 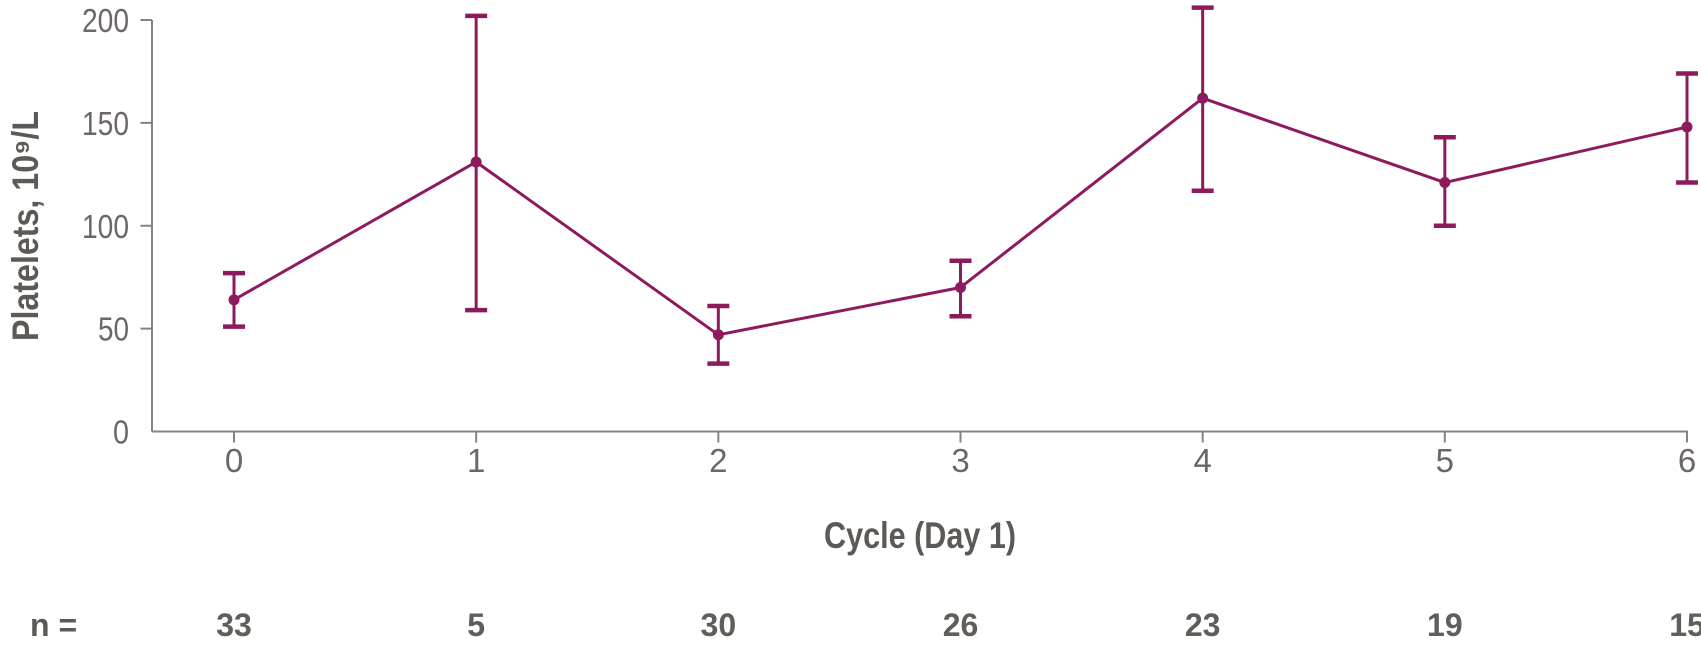 I want to click on y-tick-label: 150, so click(x=105, y=123).